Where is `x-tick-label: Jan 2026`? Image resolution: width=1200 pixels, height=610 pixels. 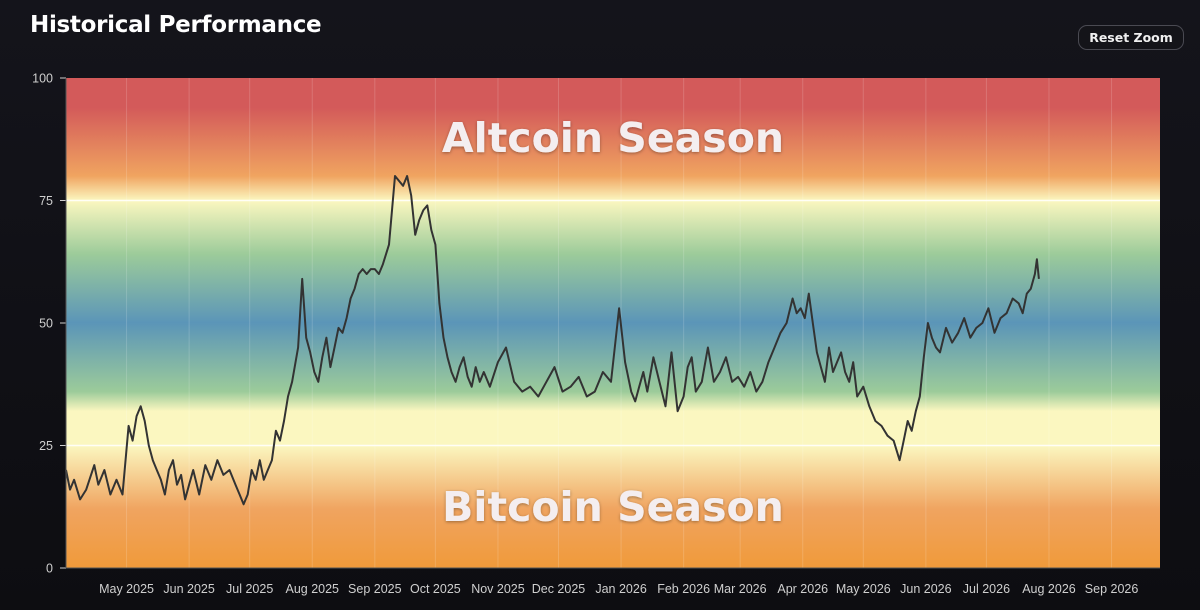
x-tick-label: Jan 2026 is located at coordinates (620, 589).